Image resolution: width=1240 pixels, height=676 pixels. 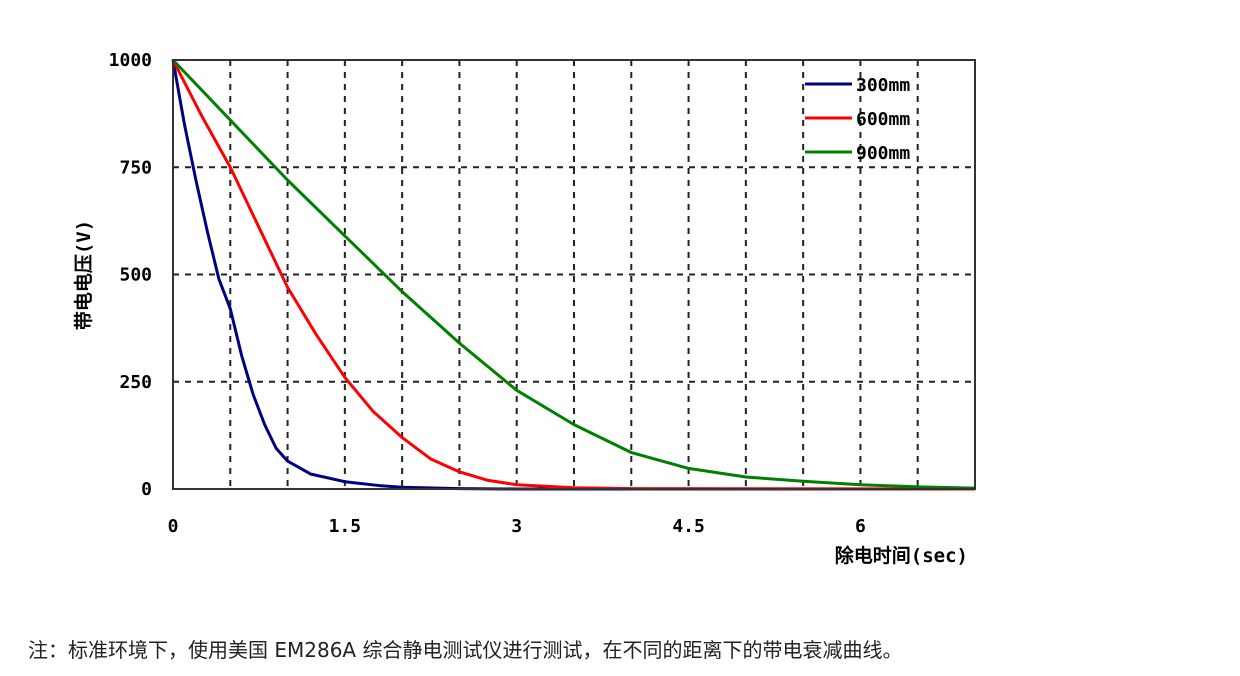 What do you see at coordinates (883, 153) in the screenshot?
I see `legend-label: 900mm` at bounding box center [883, 153].